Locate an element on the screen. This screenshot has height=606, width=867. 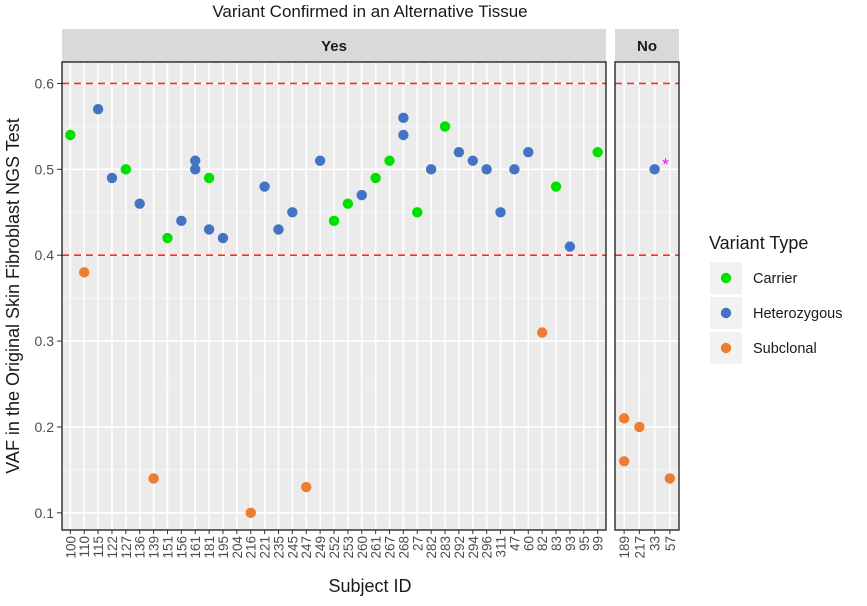
x-tick-label: 82 is located at coordinates (542, 543).